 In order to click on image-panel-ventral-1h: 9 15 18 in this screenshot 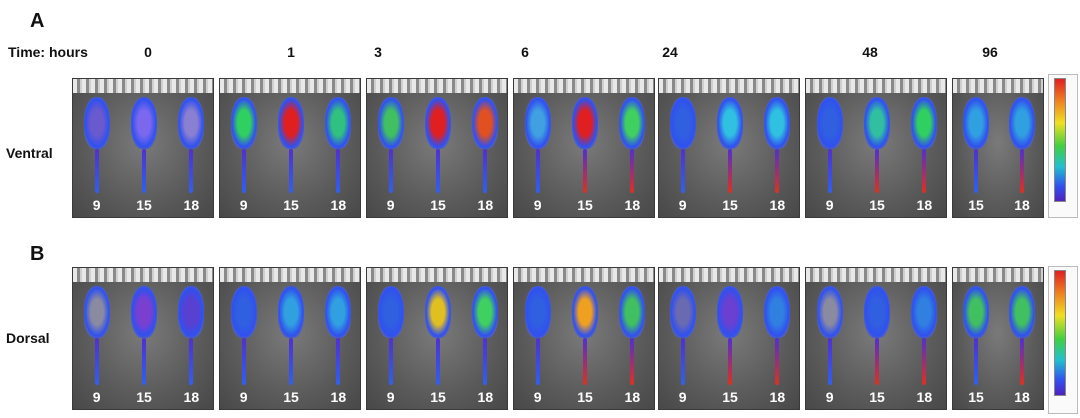, I will do `click(290, 148)`.